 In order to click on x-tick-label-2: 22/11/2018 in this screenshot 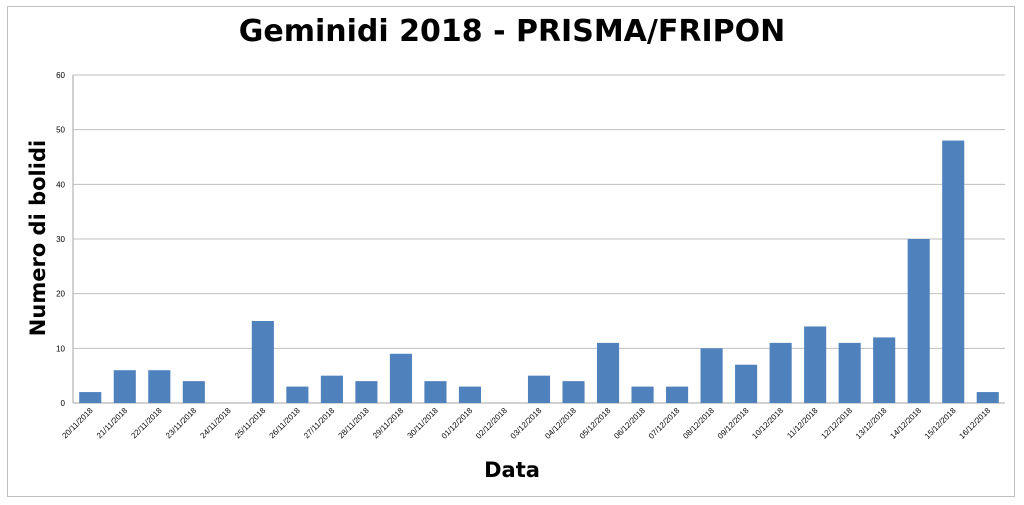, I will do `click(146, 423)`.